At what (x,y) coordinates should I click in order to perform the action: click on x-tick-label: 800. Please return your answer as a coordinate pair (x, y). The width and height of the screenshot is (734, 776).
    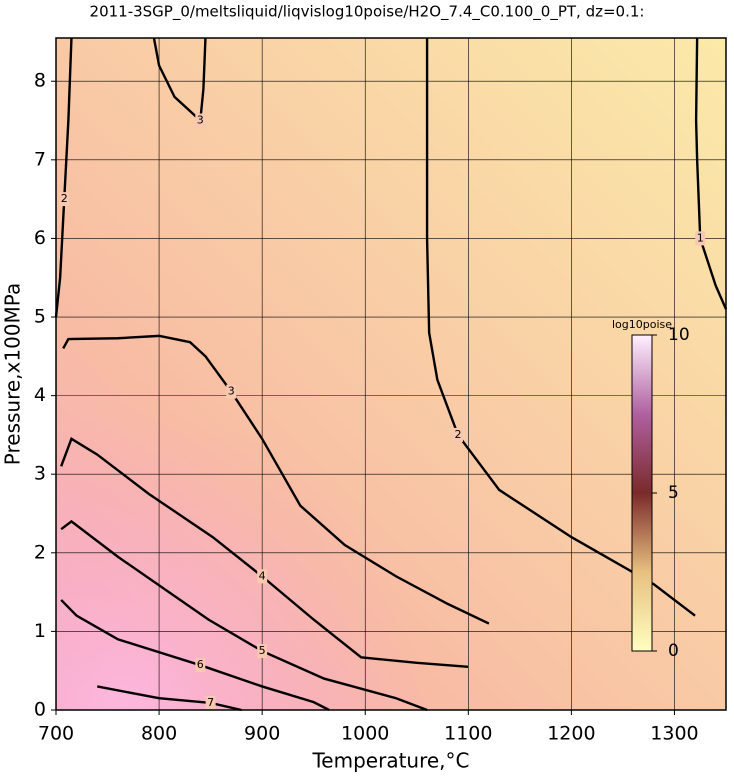
    Looking at the image, I should click on (159, 734).